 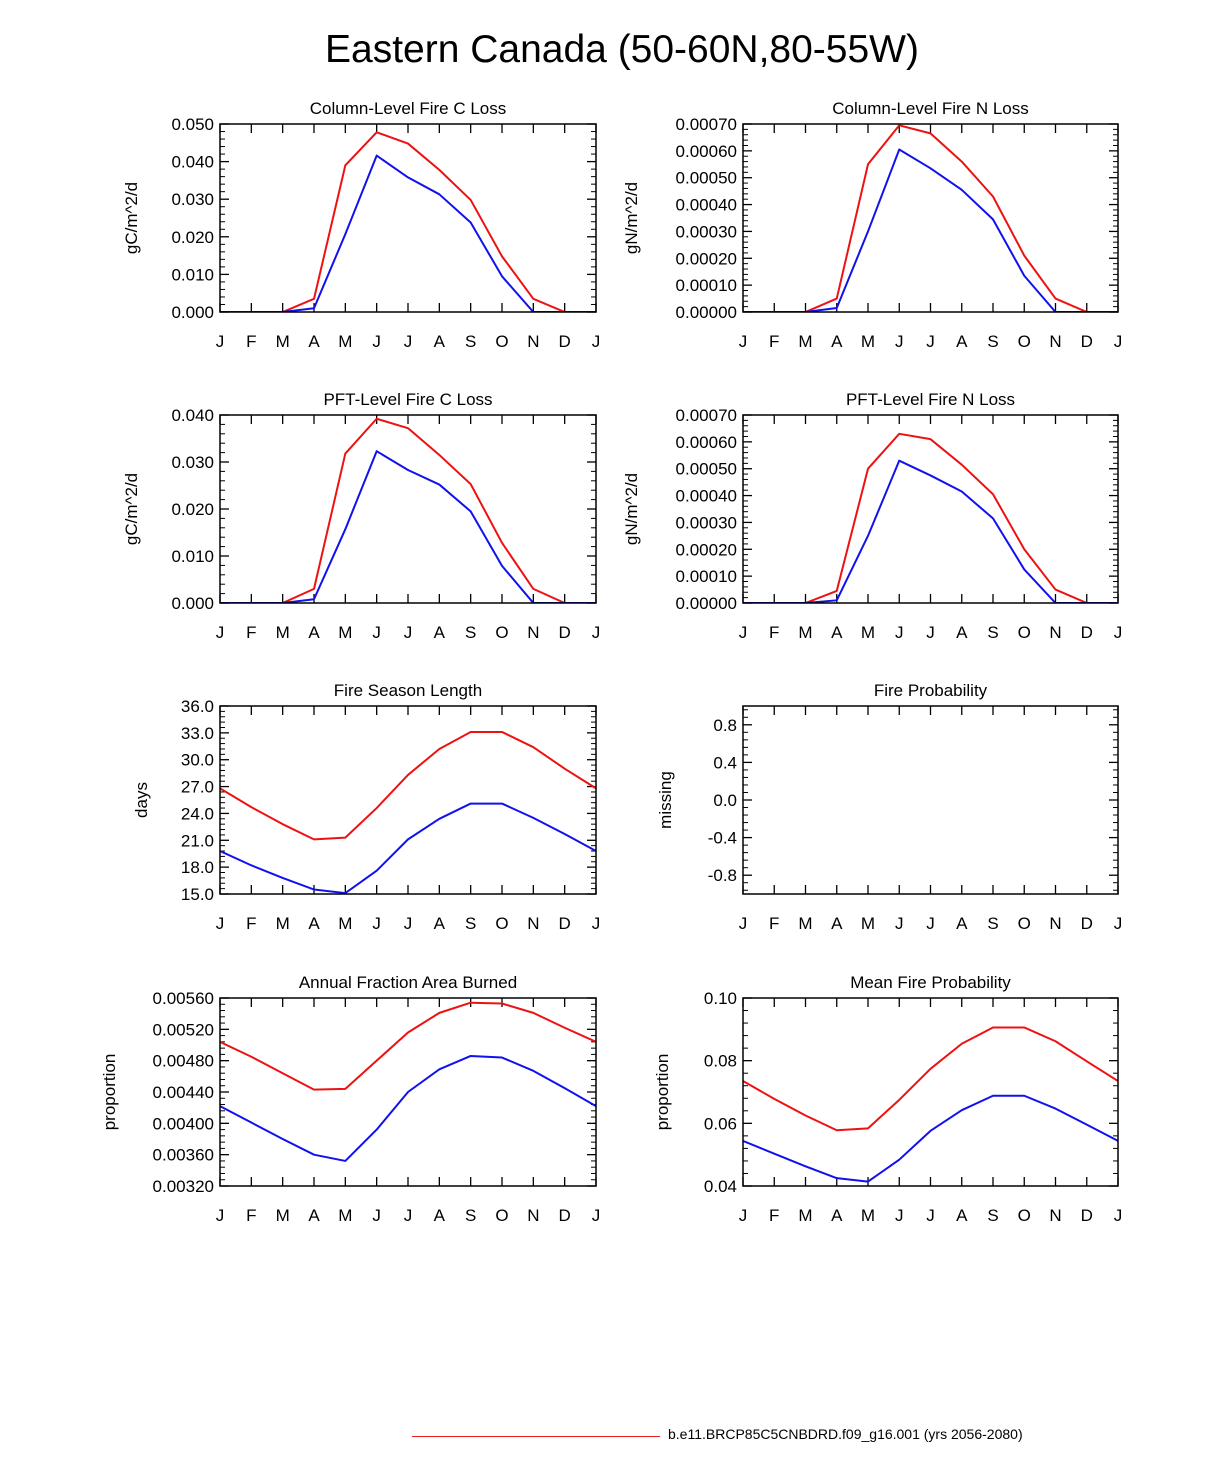 I want to click on y-tick-label: 0.00020, so click(x=706, y=258).